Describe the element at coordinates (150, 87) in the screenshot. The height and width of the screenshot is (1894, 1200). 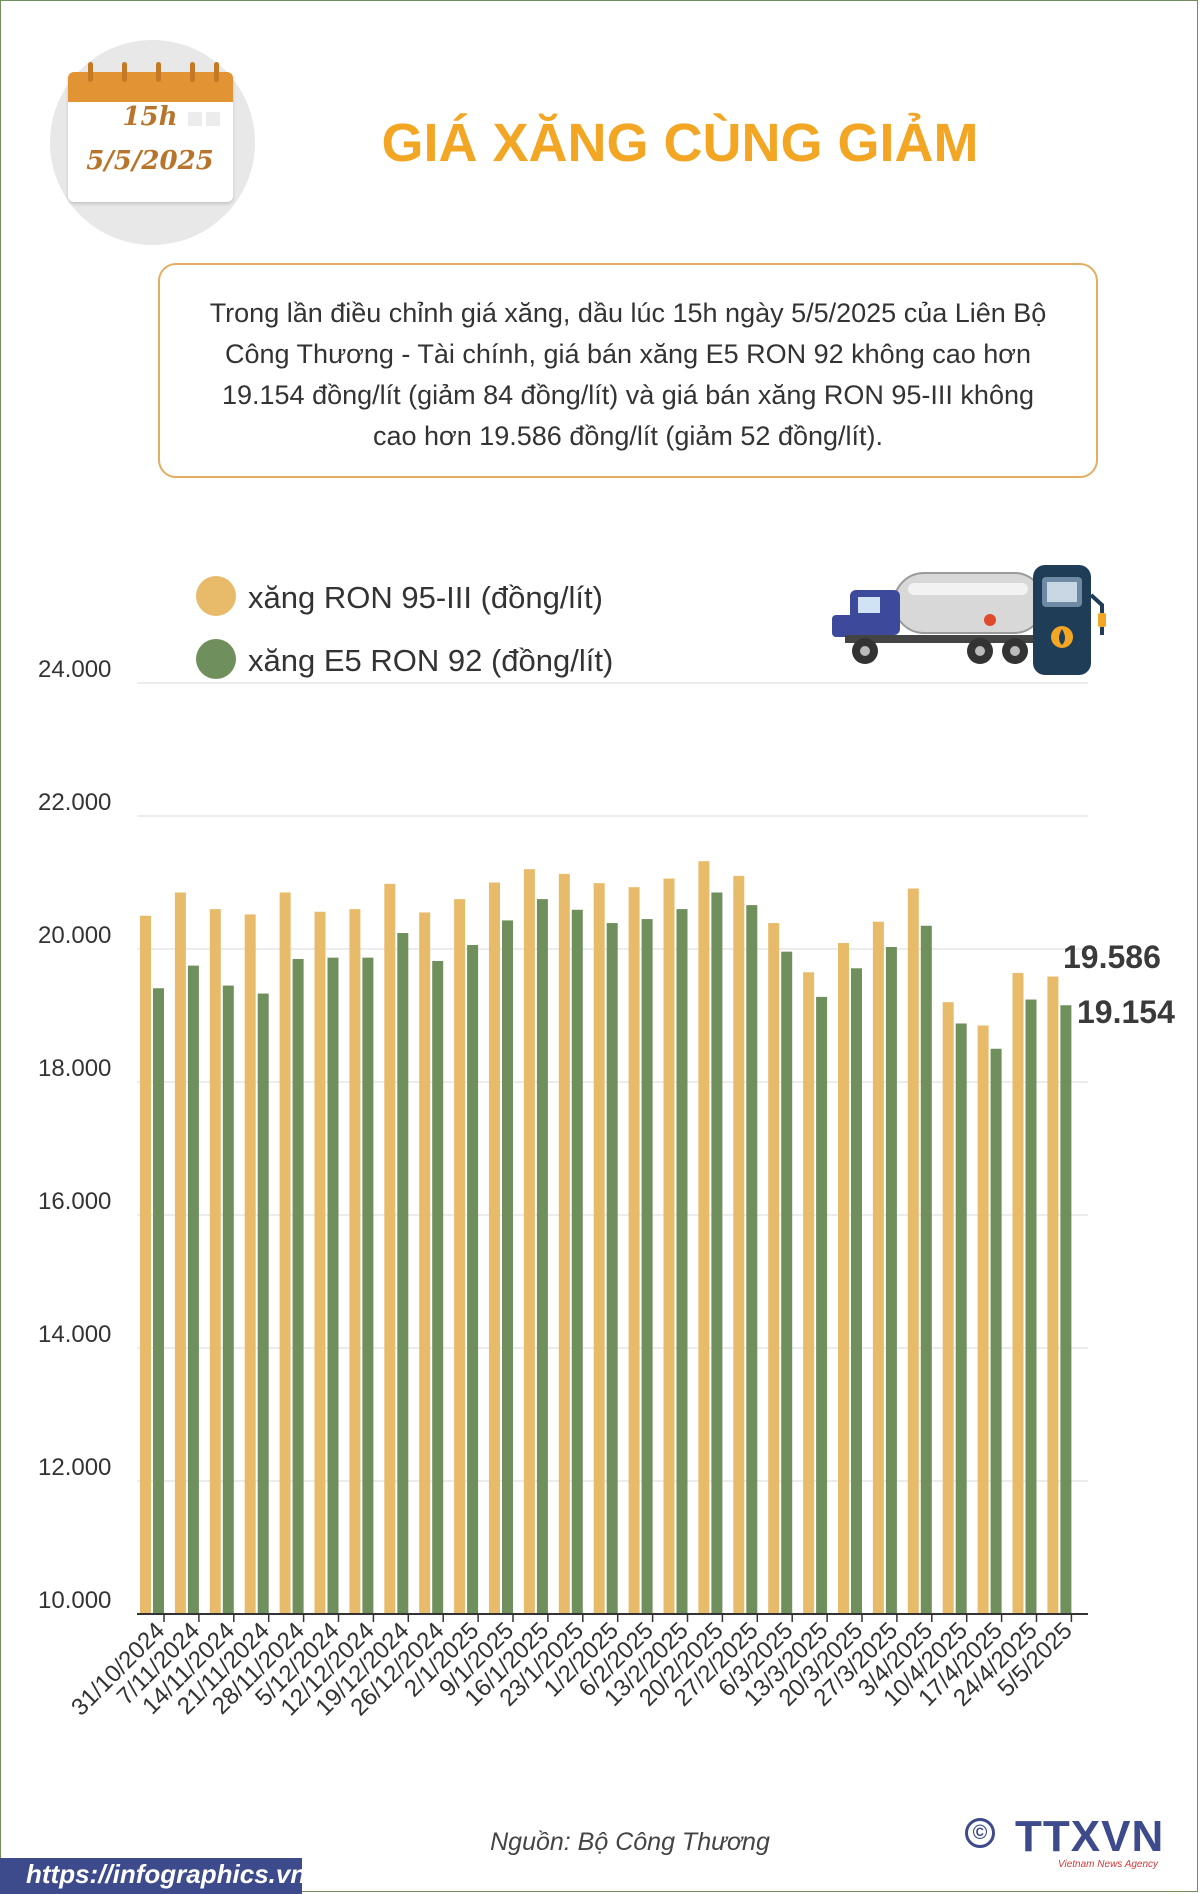
I see `calendar-header` at that location.